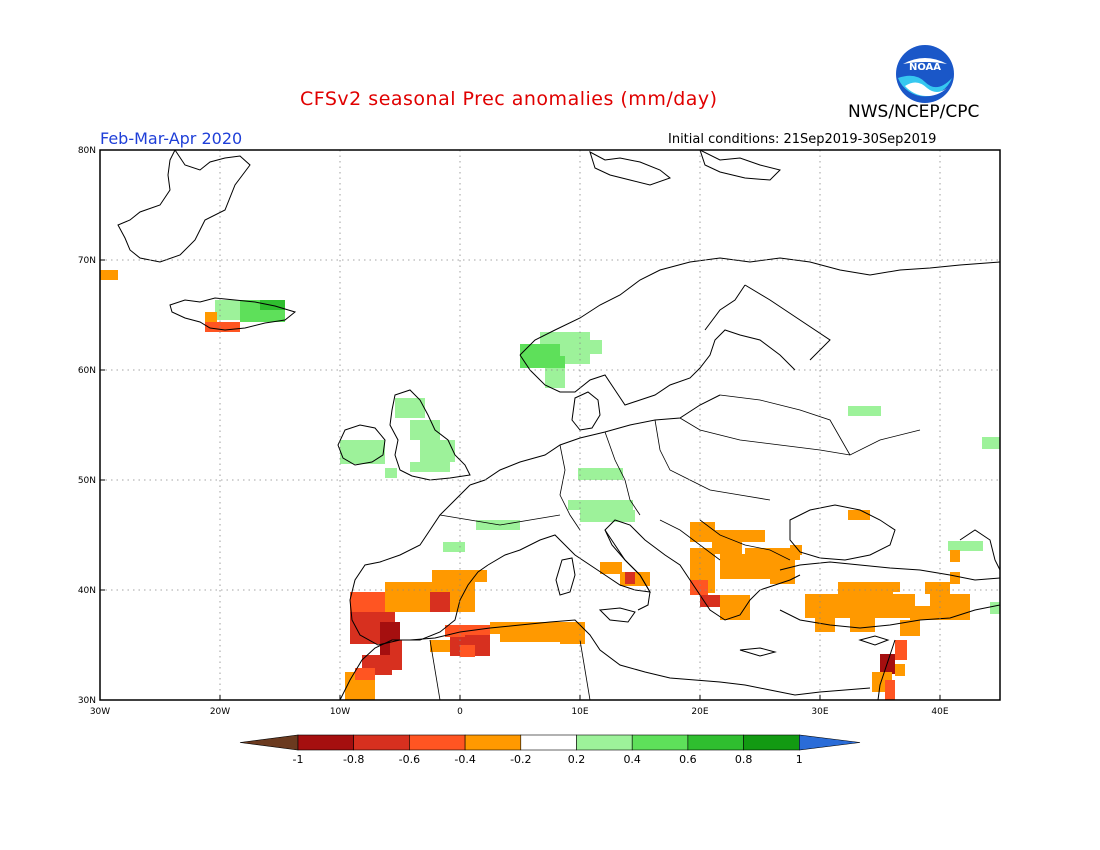 The image size is (1100, 850). I want to click on colorbar-low-triangle, so click(269, 742).